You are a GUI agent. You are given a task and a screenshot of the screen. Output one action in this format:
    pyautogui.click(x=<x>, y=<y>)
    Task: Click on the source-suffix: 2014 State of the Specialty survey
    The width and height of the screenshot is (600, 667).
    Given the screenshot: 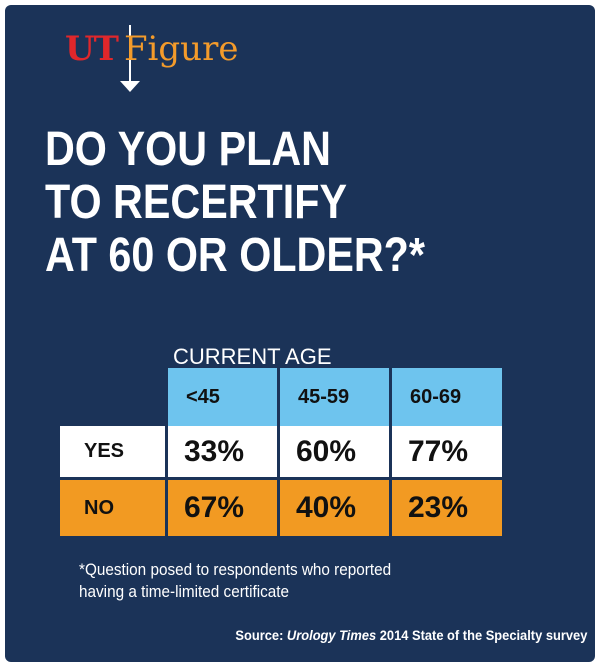 What is the action you would take?
    pyautogui.click(x=482, y=635)
    